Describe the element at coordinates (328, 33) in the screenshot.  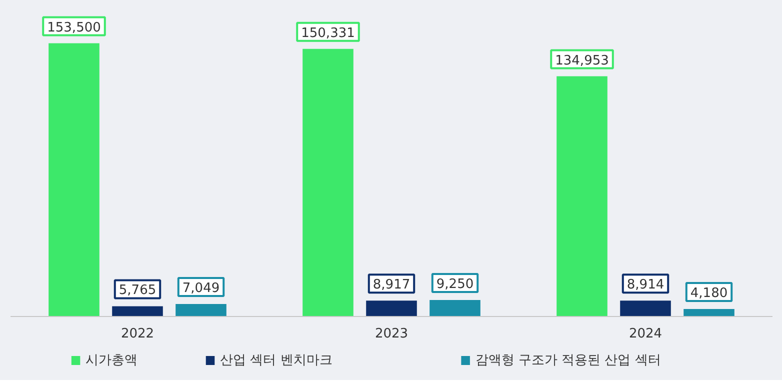
I see `data-label: 150,331` at that location.